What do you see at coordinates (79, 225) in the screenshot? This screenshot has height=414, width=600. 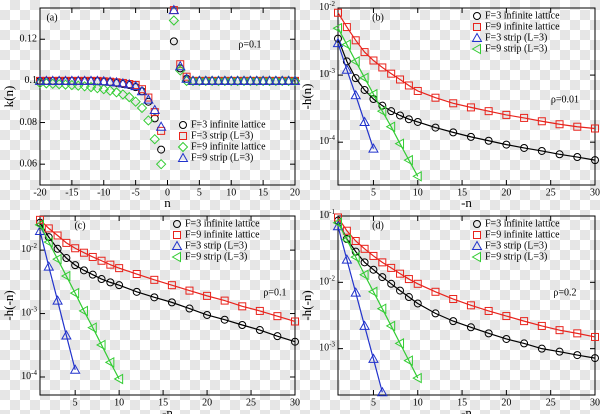 I see `panel-label: (c)` at bounding box center [79, 225].